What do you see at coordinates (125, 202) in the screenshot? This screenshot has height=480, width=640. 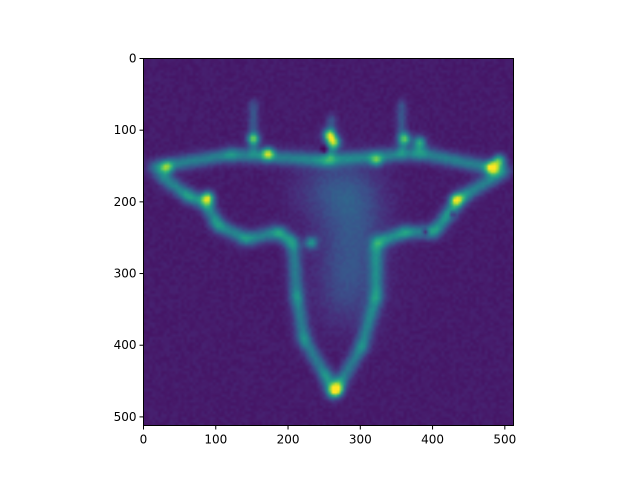 I see `y-tick-label: 200` at bounding box center [125, 202].